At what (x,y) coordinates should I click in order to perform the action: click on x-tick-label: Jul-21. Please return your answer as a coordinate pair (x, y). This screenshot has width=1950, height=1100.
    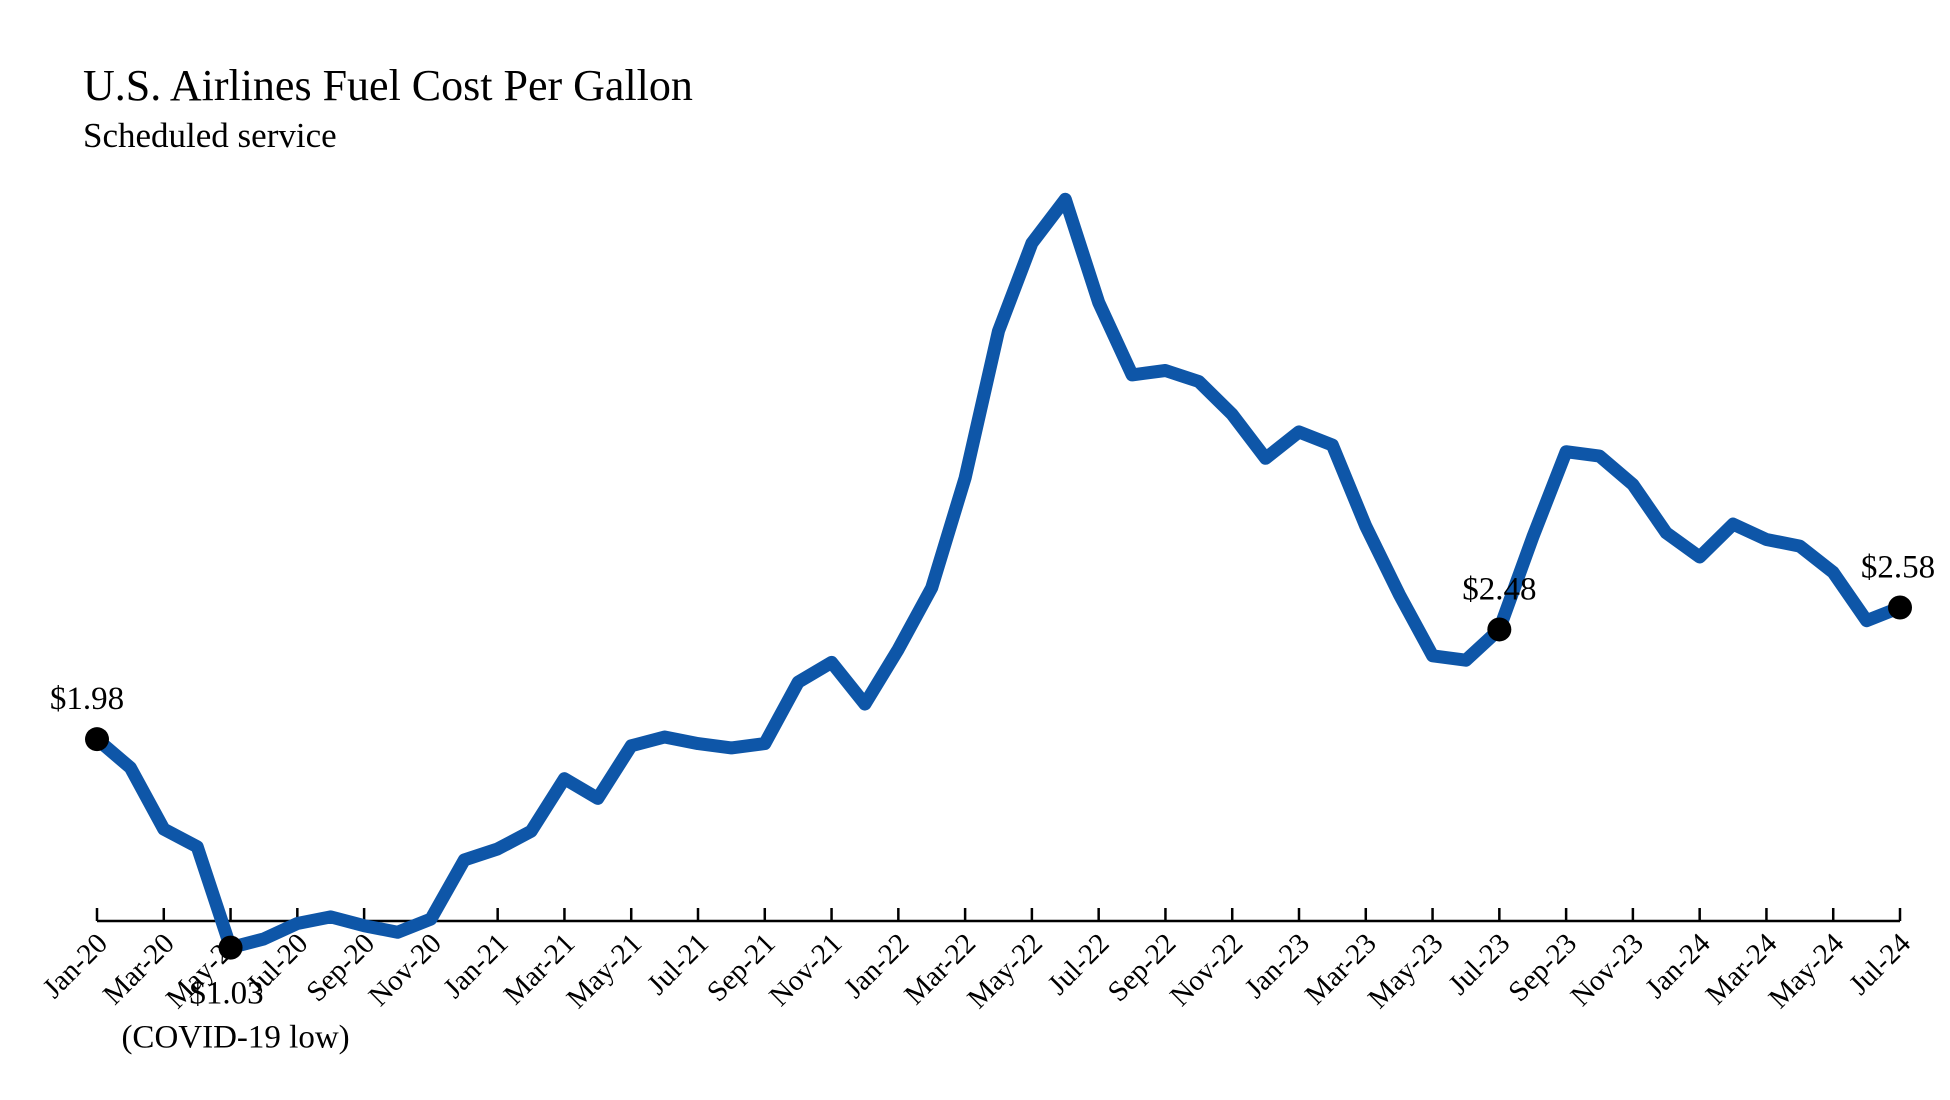
    Looking at the image, I should click on (678, 964).